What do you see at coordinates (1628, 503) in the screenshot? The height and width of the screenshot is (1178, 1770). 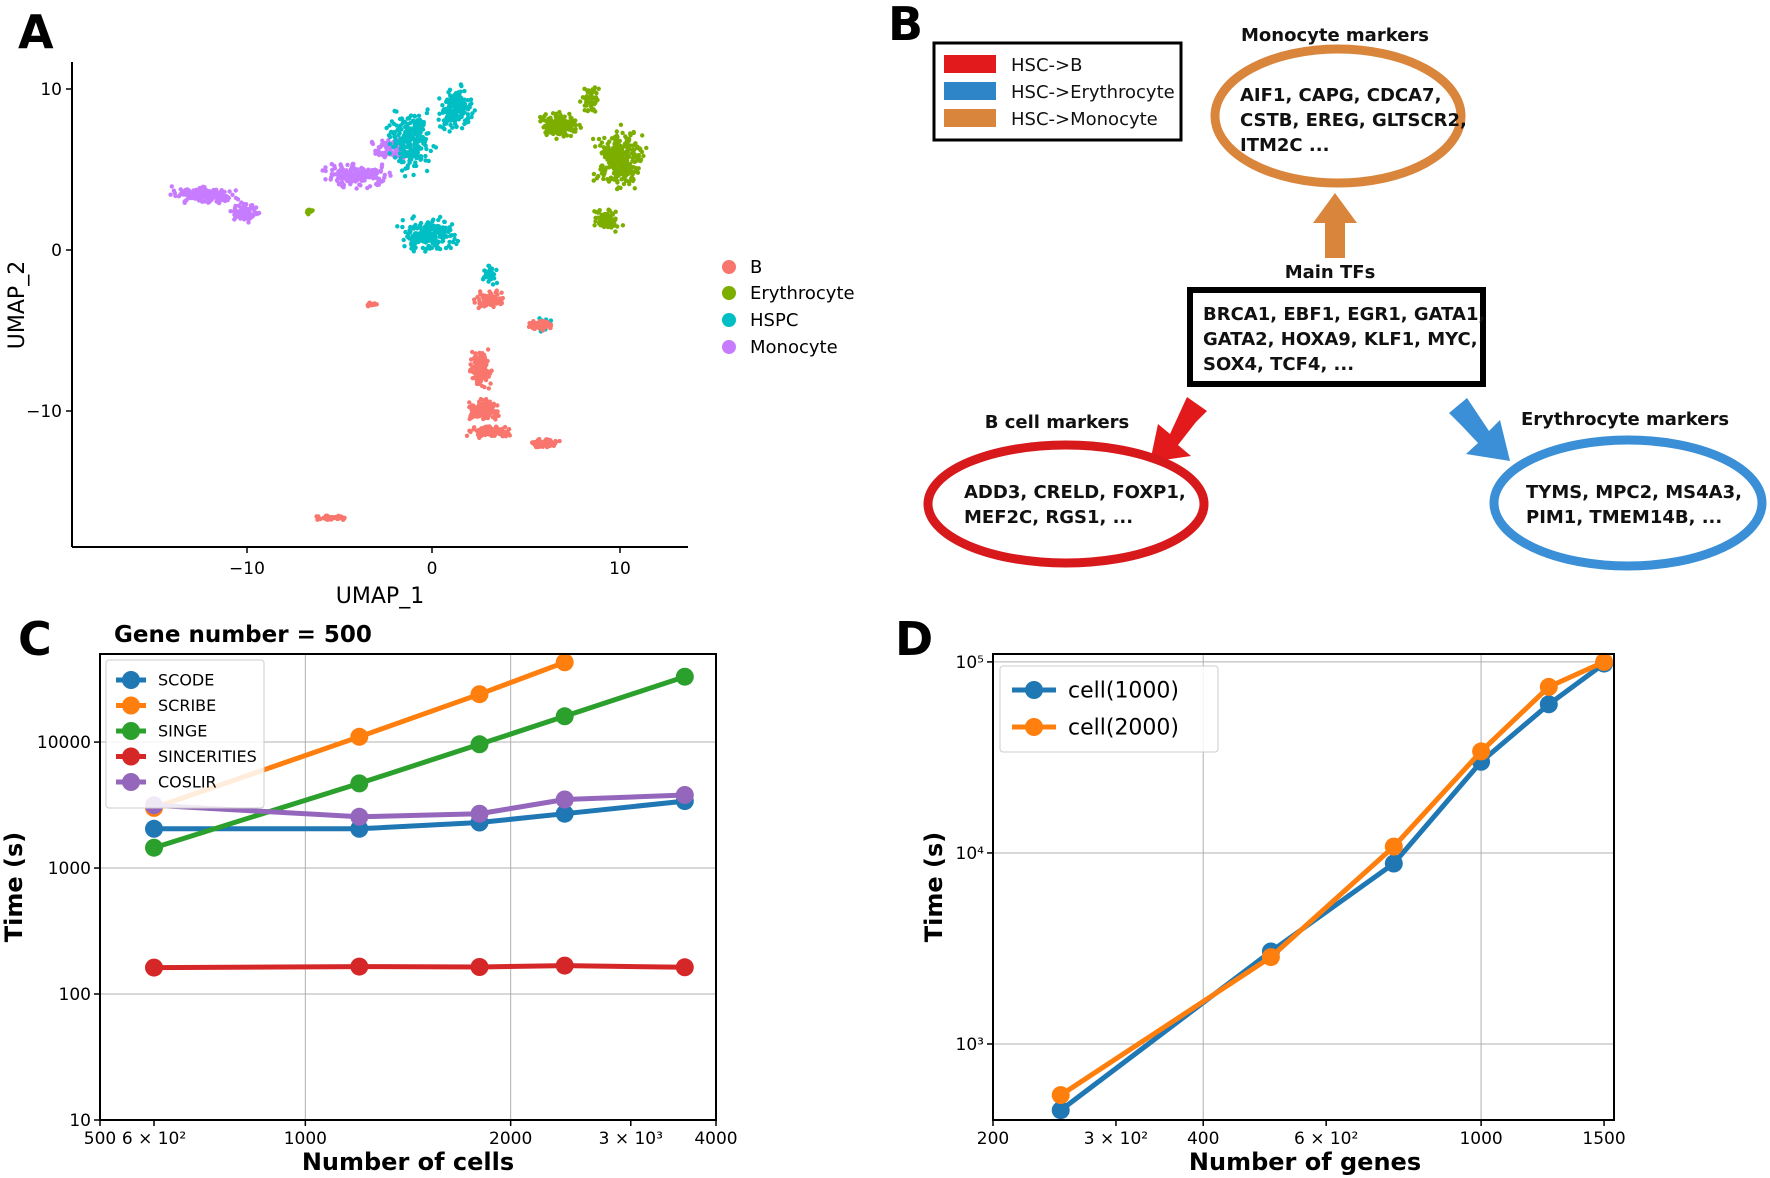 I see `erythrocyte-markers-ellipse` at bounding box center [1628, 503].